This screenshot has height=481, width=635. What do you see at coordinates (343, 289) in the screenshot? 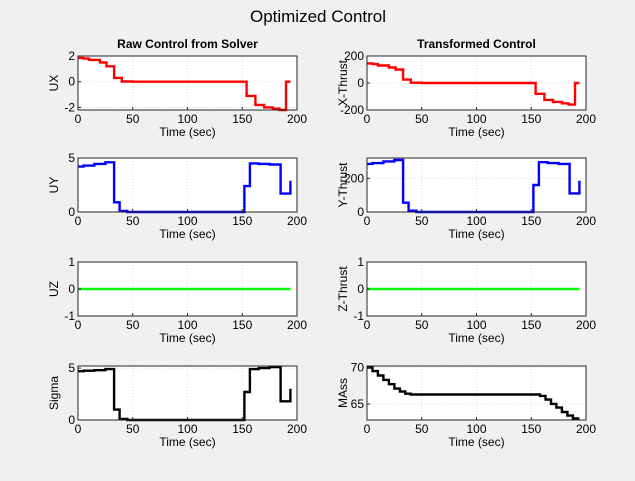
I see `y-axis-label: Z-Thrust` at bounding box center [343, 289].